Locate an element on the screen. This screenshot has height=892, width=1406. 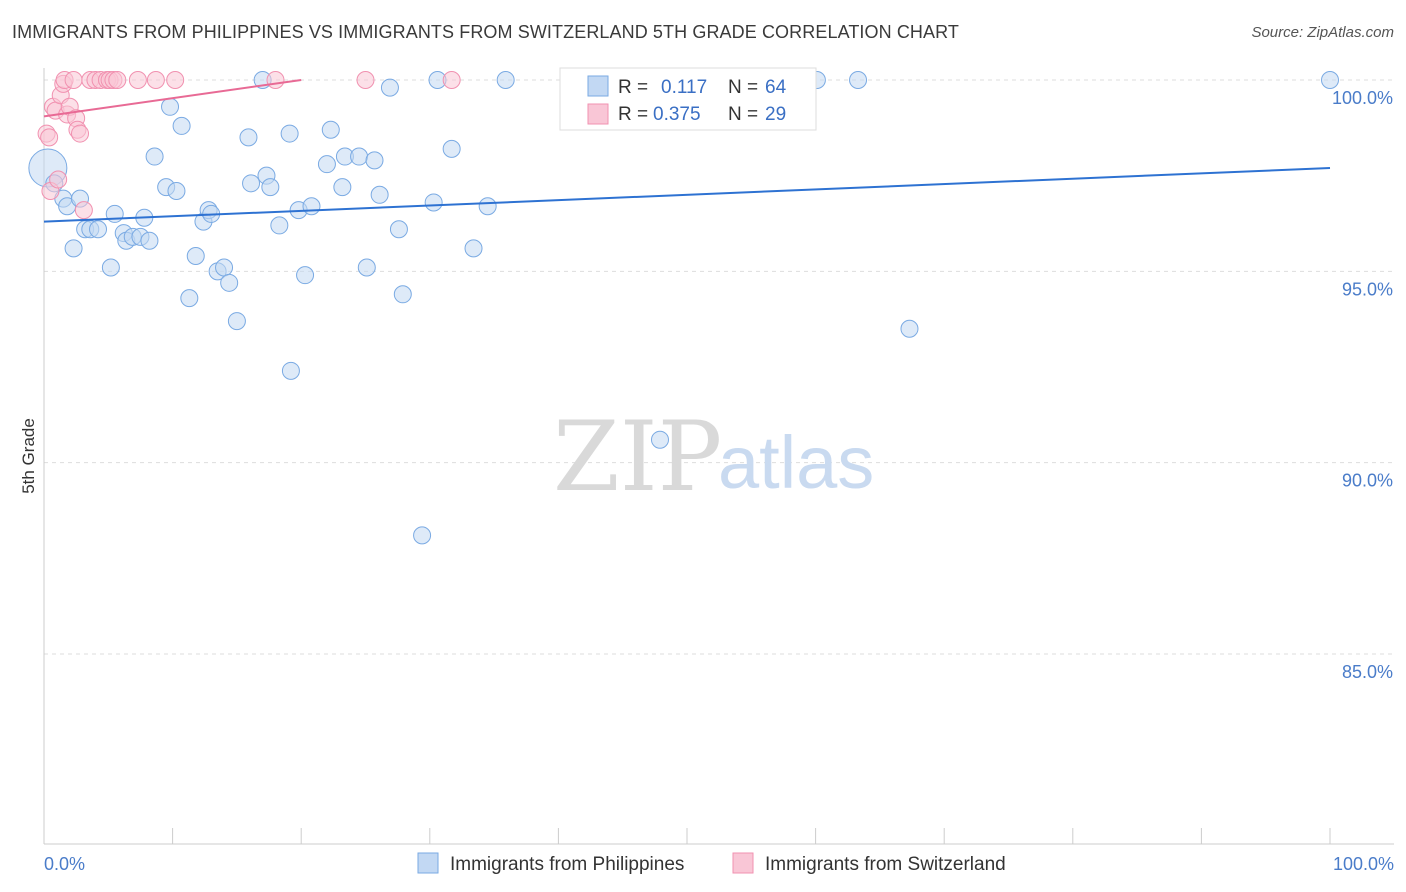
x-tick-label-right: 100.0% is located at coordinates (1363, 864).